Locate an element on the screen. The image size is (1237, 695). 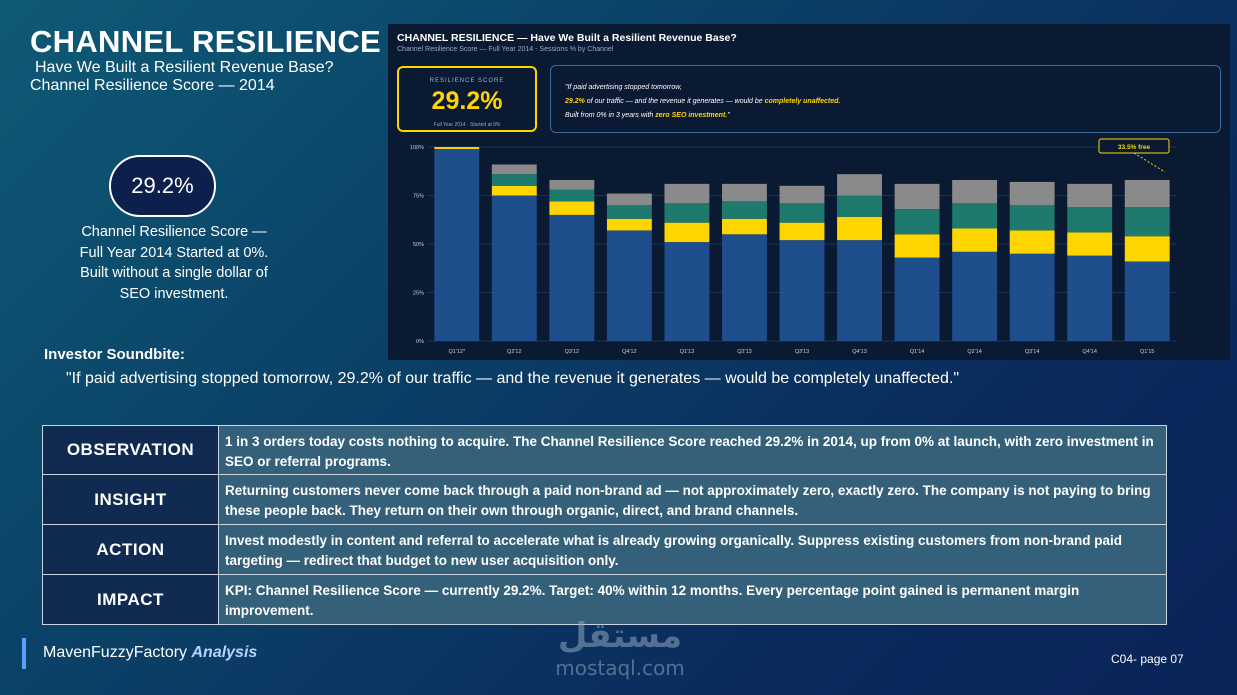
x-tick-label: Q1'13 is located at coordinates (687, 352).